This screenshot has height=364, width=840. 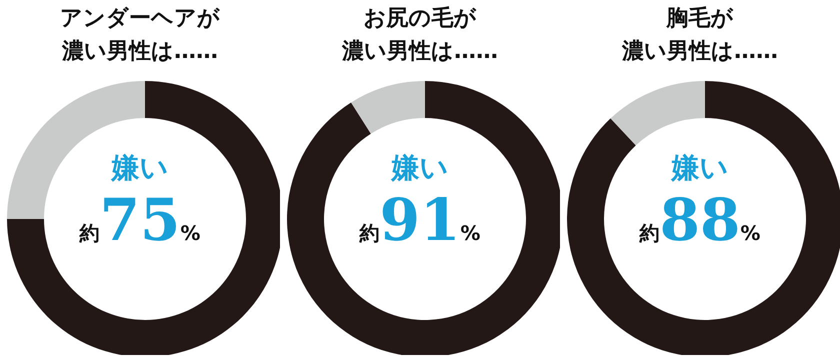 What do you see at coordinates (420, 220) in the screenshot?
I see `data-label: 約91%` at bounding box center [420, 220].